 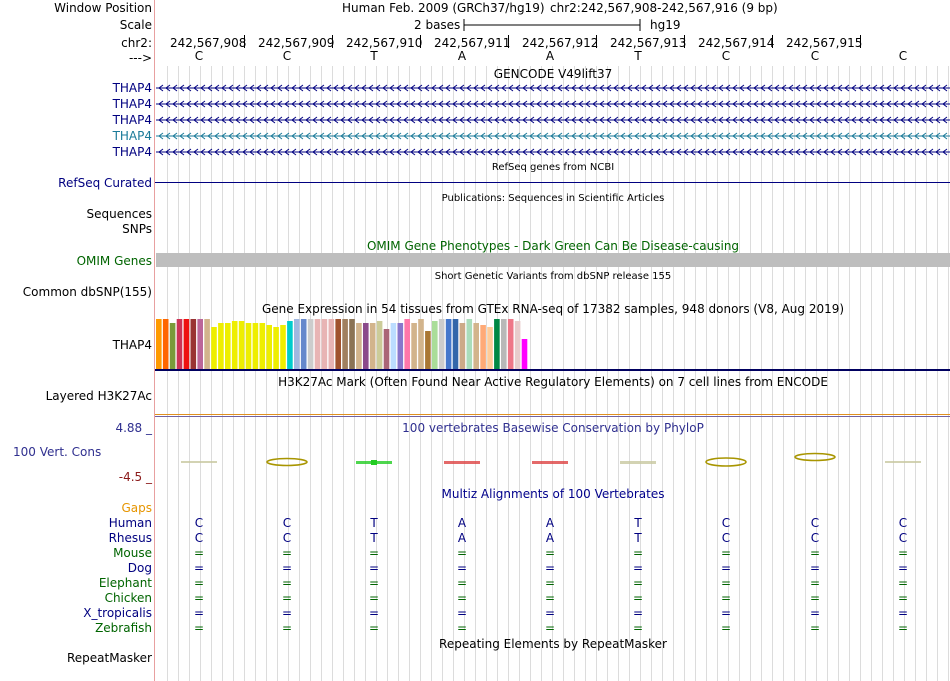 I want to click on species-label: X_tropicalis, so click(x=117, y=613).